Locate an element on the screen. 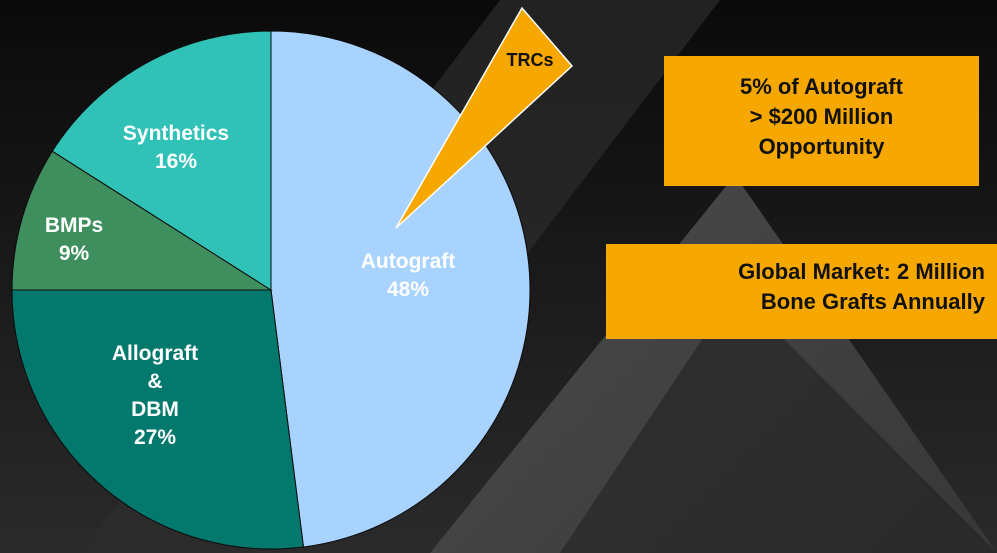 The width and height of the screenshot is (997, 553). callout-line: Bone Grafts Annually is located at coordinates (872, 301).